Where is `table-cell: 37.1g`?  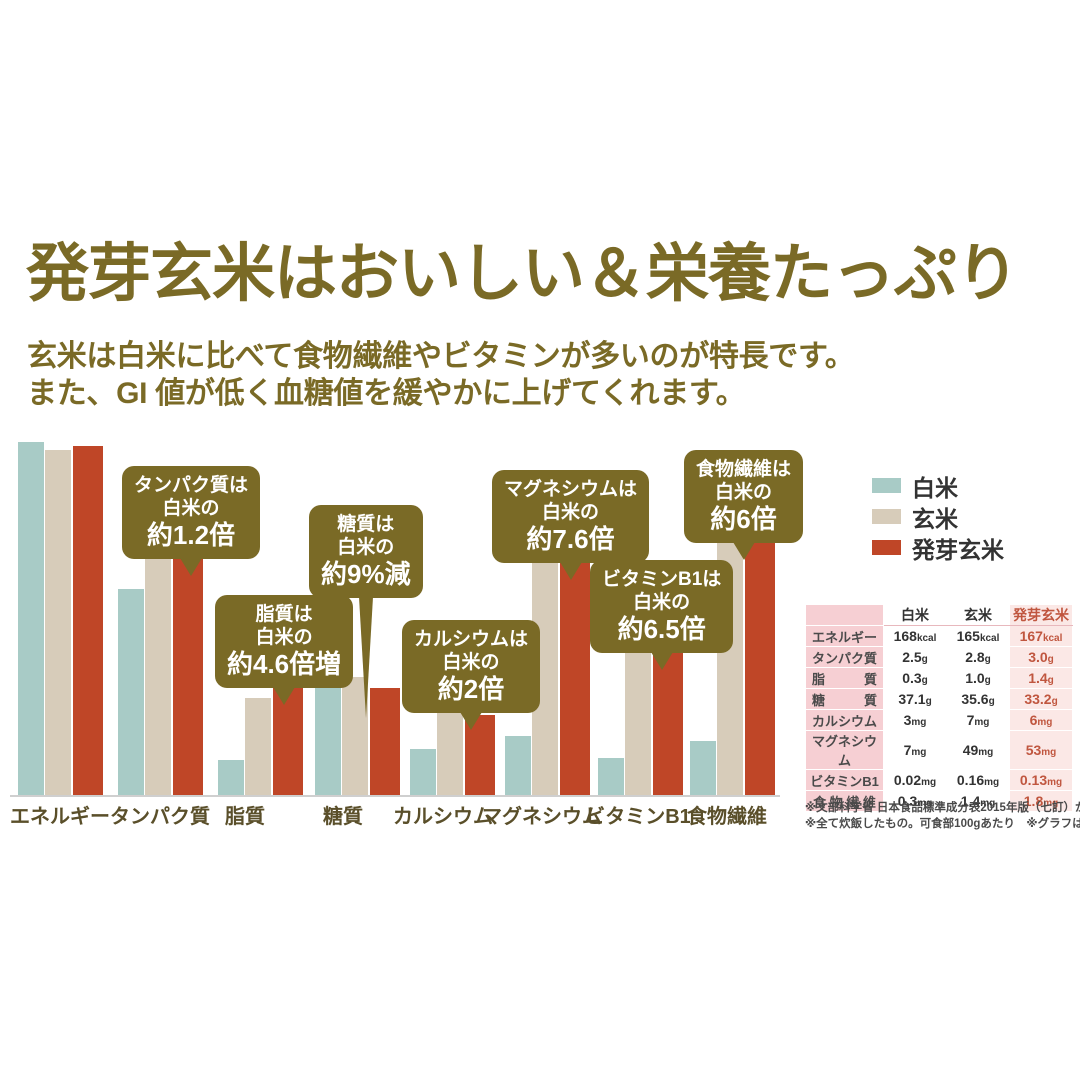 table-cell: 37.1g is located at coordinates (915, 699).